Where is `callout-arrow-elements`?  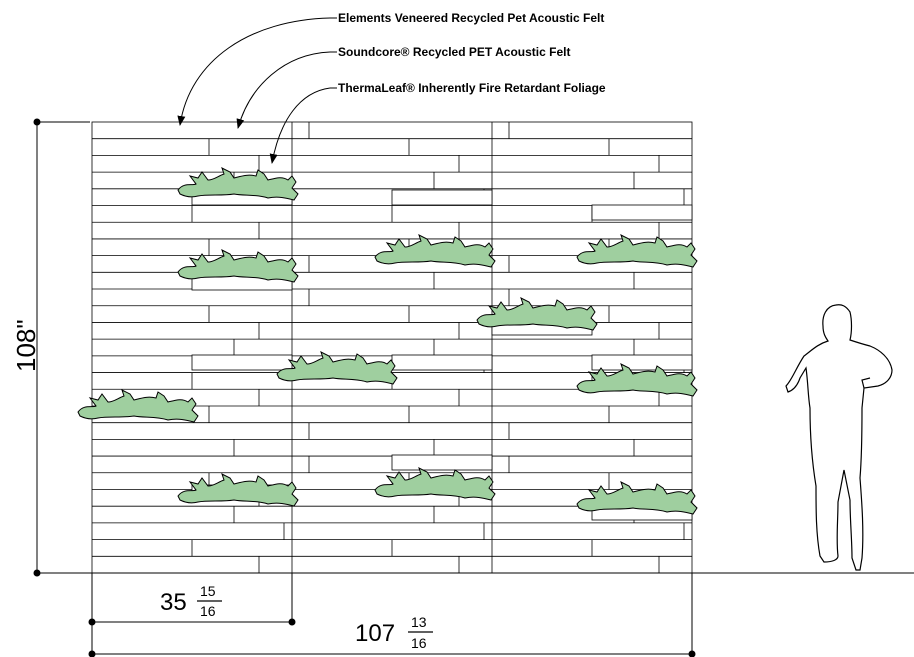
callout-arrow-elements is located at coordinates (254, 71).